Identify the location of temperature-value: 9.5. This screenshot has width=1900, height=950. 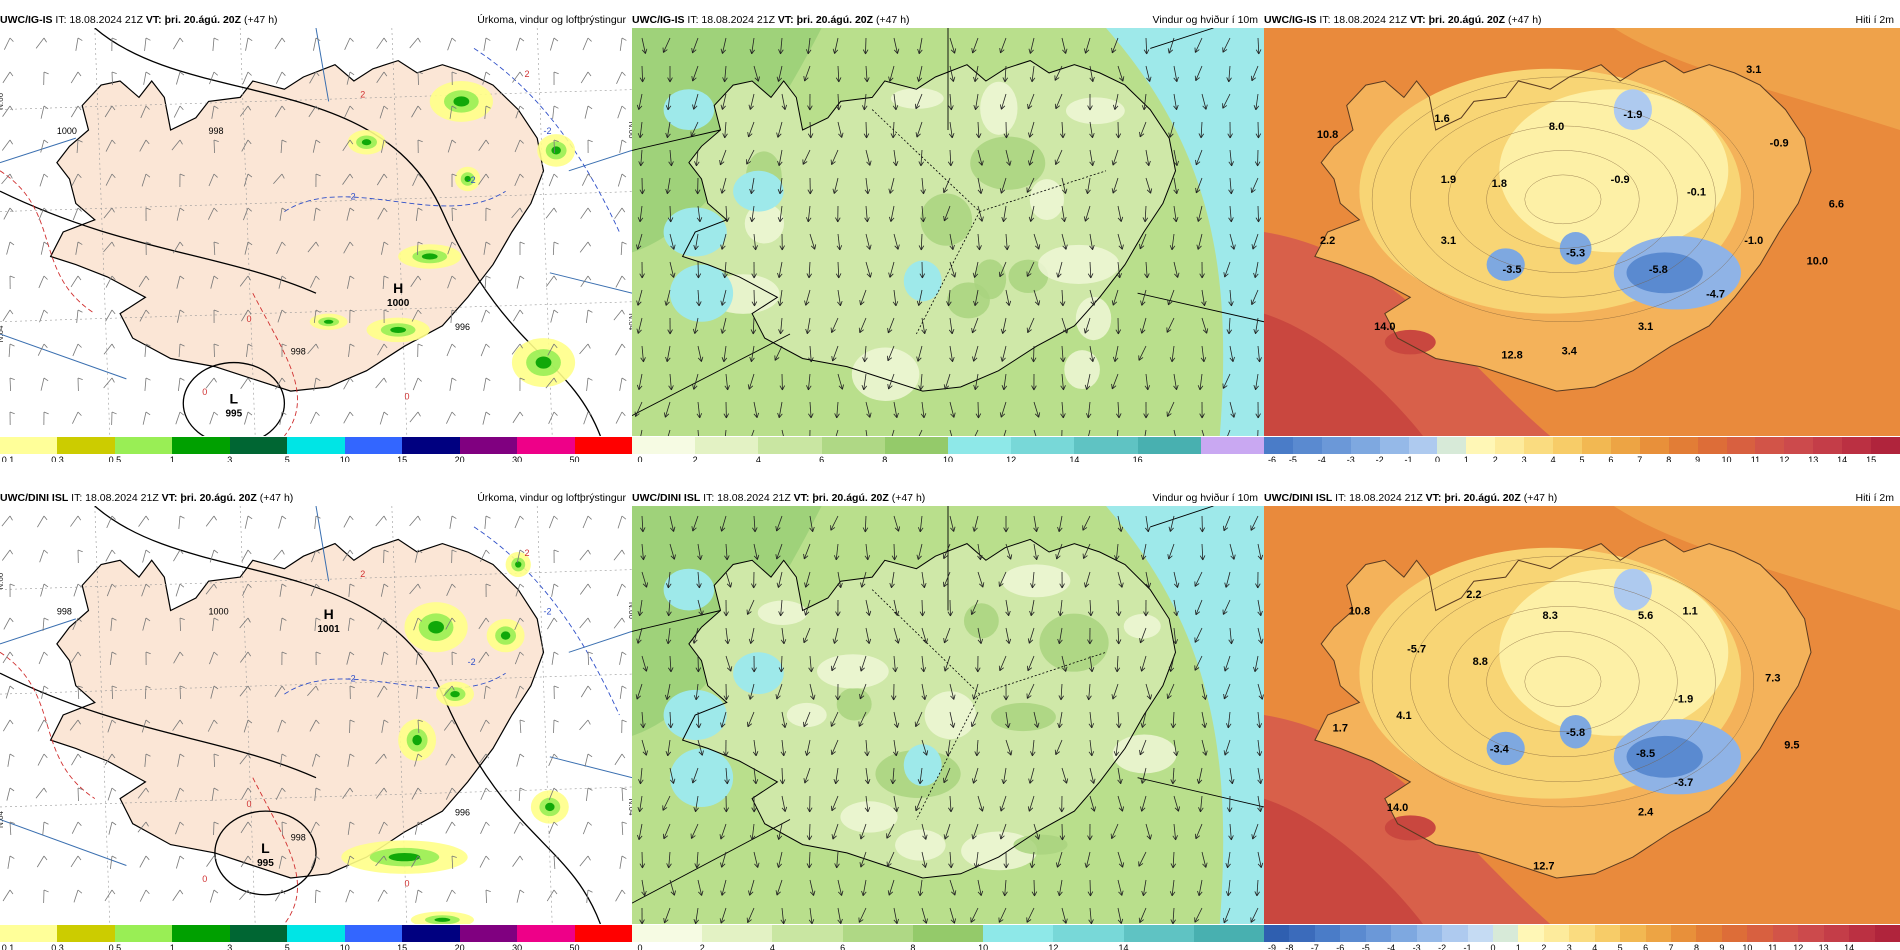
(1791, 745).